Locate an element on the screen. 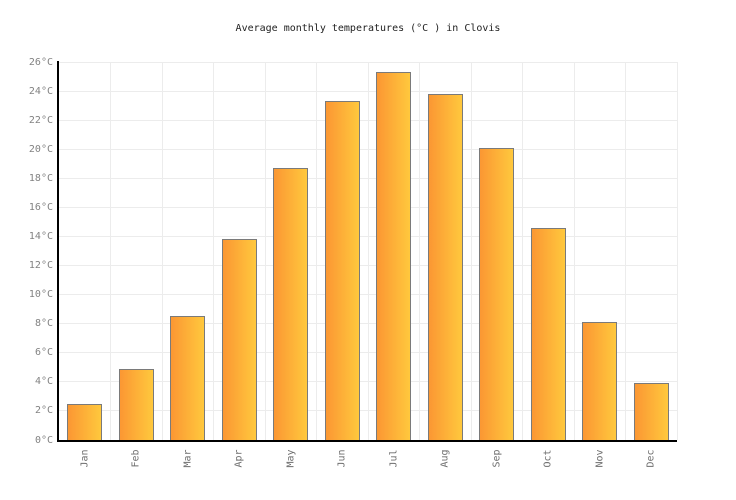 Image resolution: width=736 pixels, height=500 pixels. x-tick-label: Jan is located at coordinates (85, 458).